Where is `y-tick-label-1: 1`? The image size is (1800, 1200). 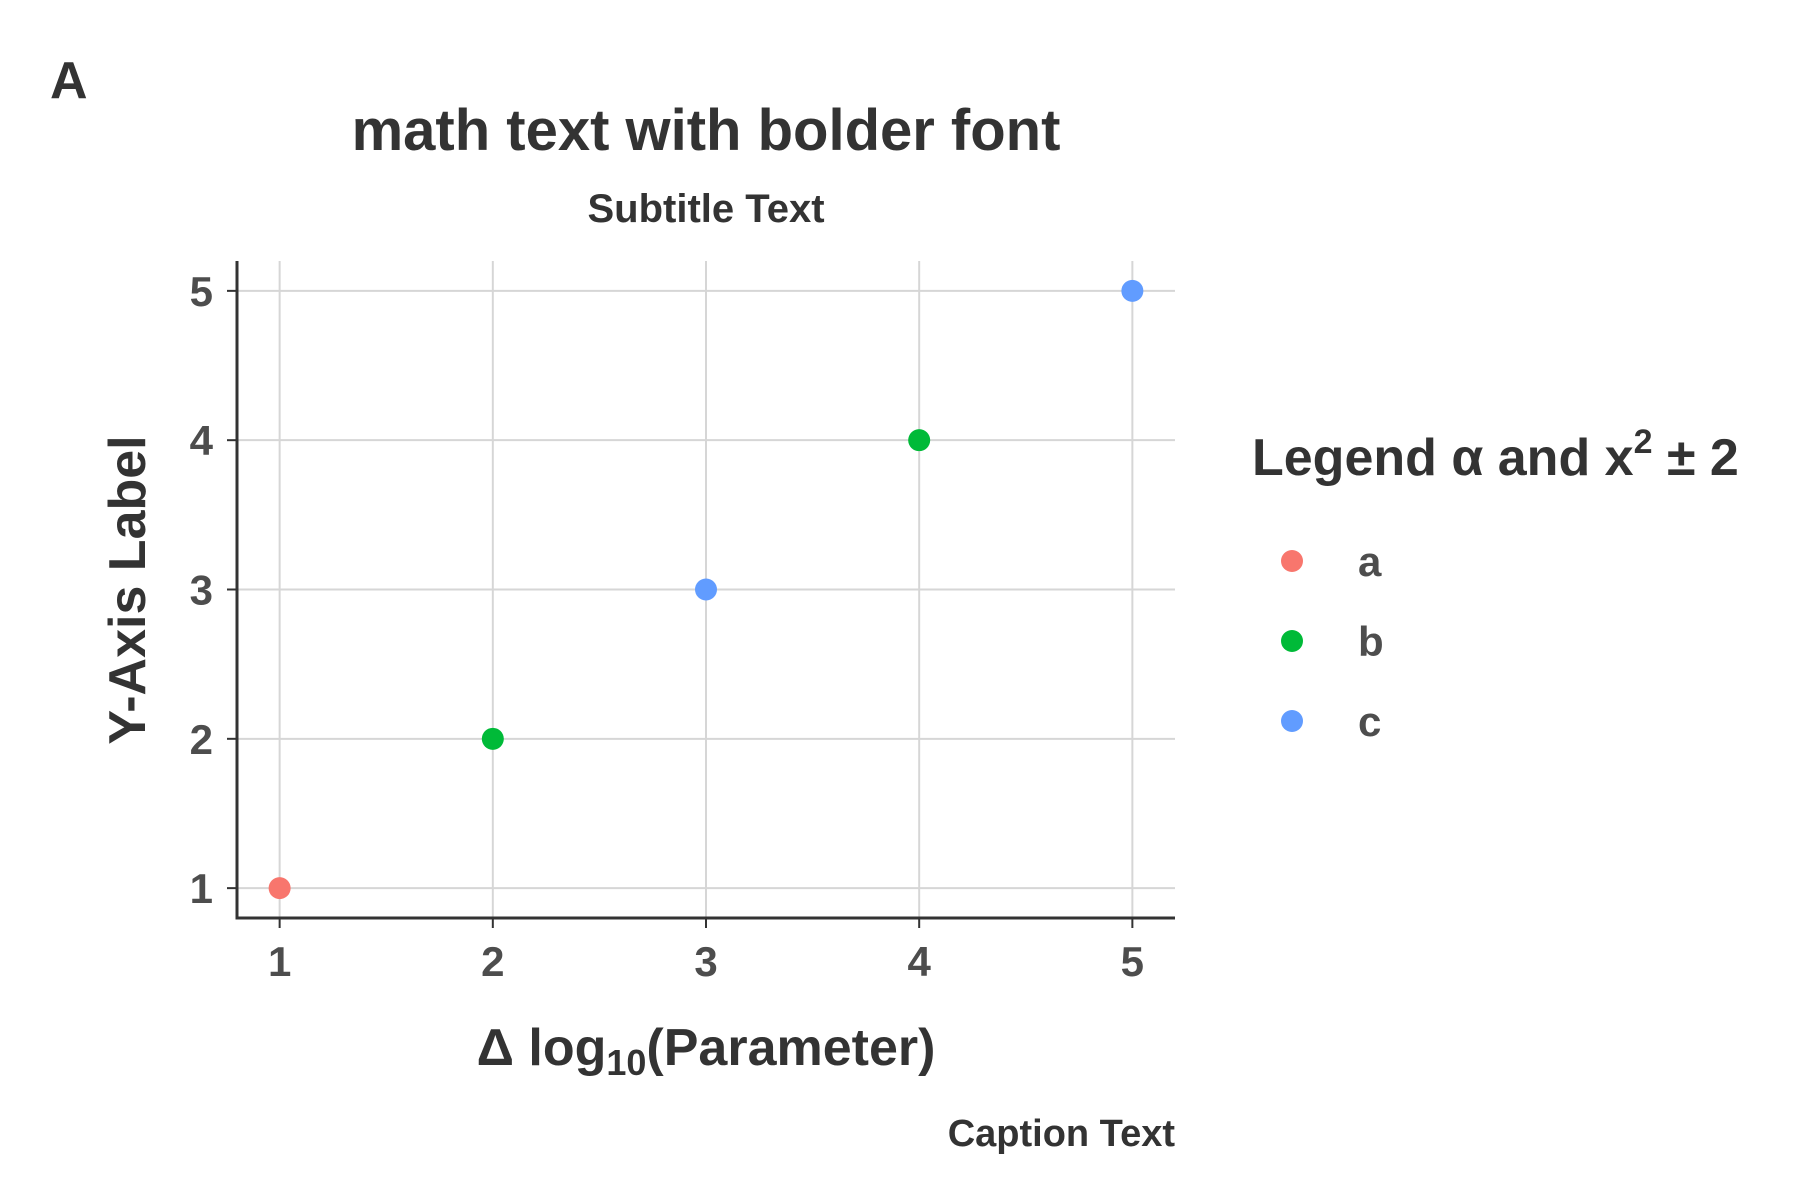 y-tick-label-1: 1 is located at coordinates (201, 888).